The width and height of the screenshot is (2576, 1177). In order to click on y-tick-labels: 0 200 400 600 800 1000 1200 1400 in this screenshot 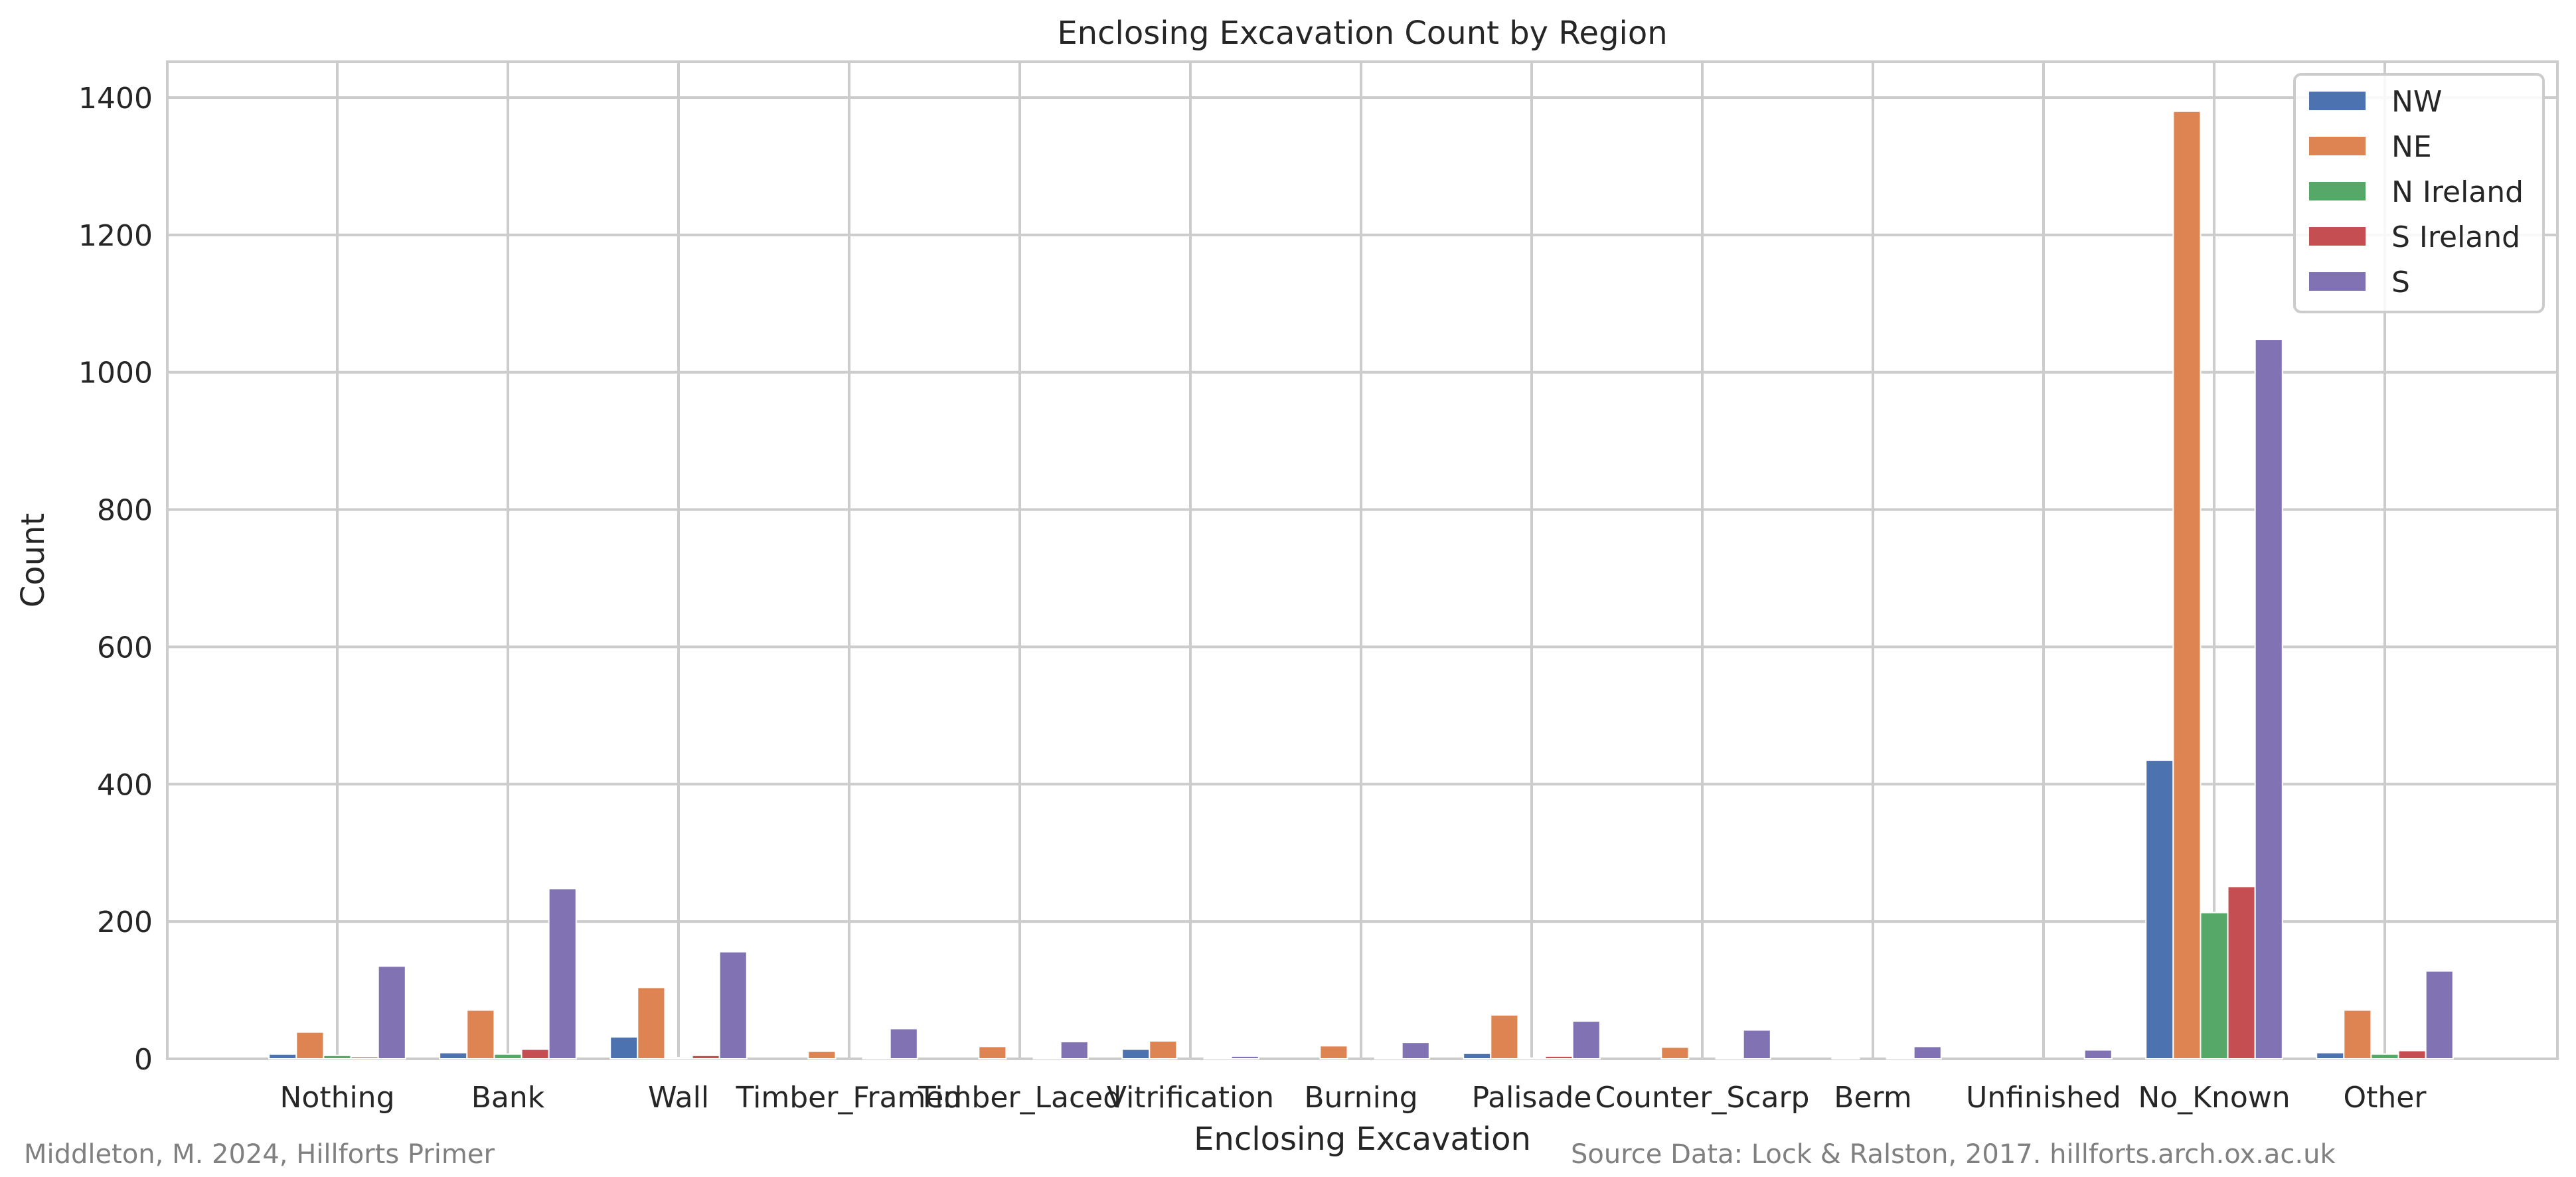, I will do `click(115, 579)`.